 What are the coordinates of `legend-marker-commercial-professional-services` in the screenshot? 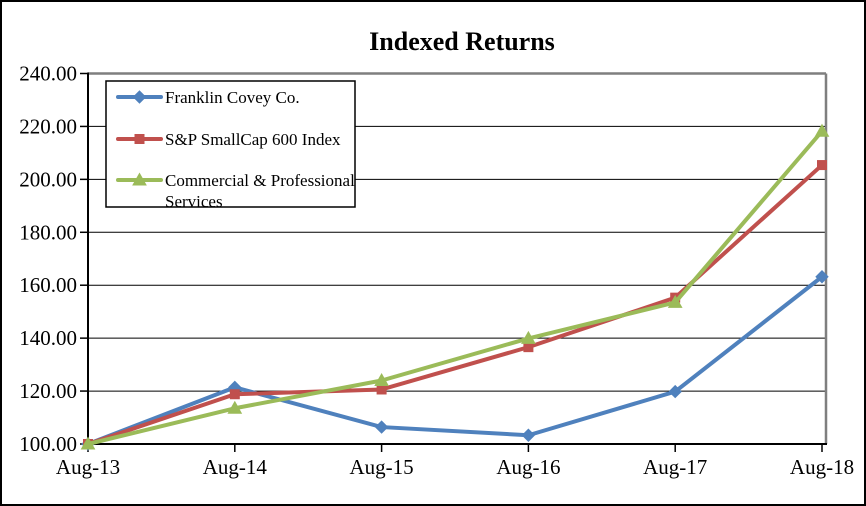 It's located at (139, 179).